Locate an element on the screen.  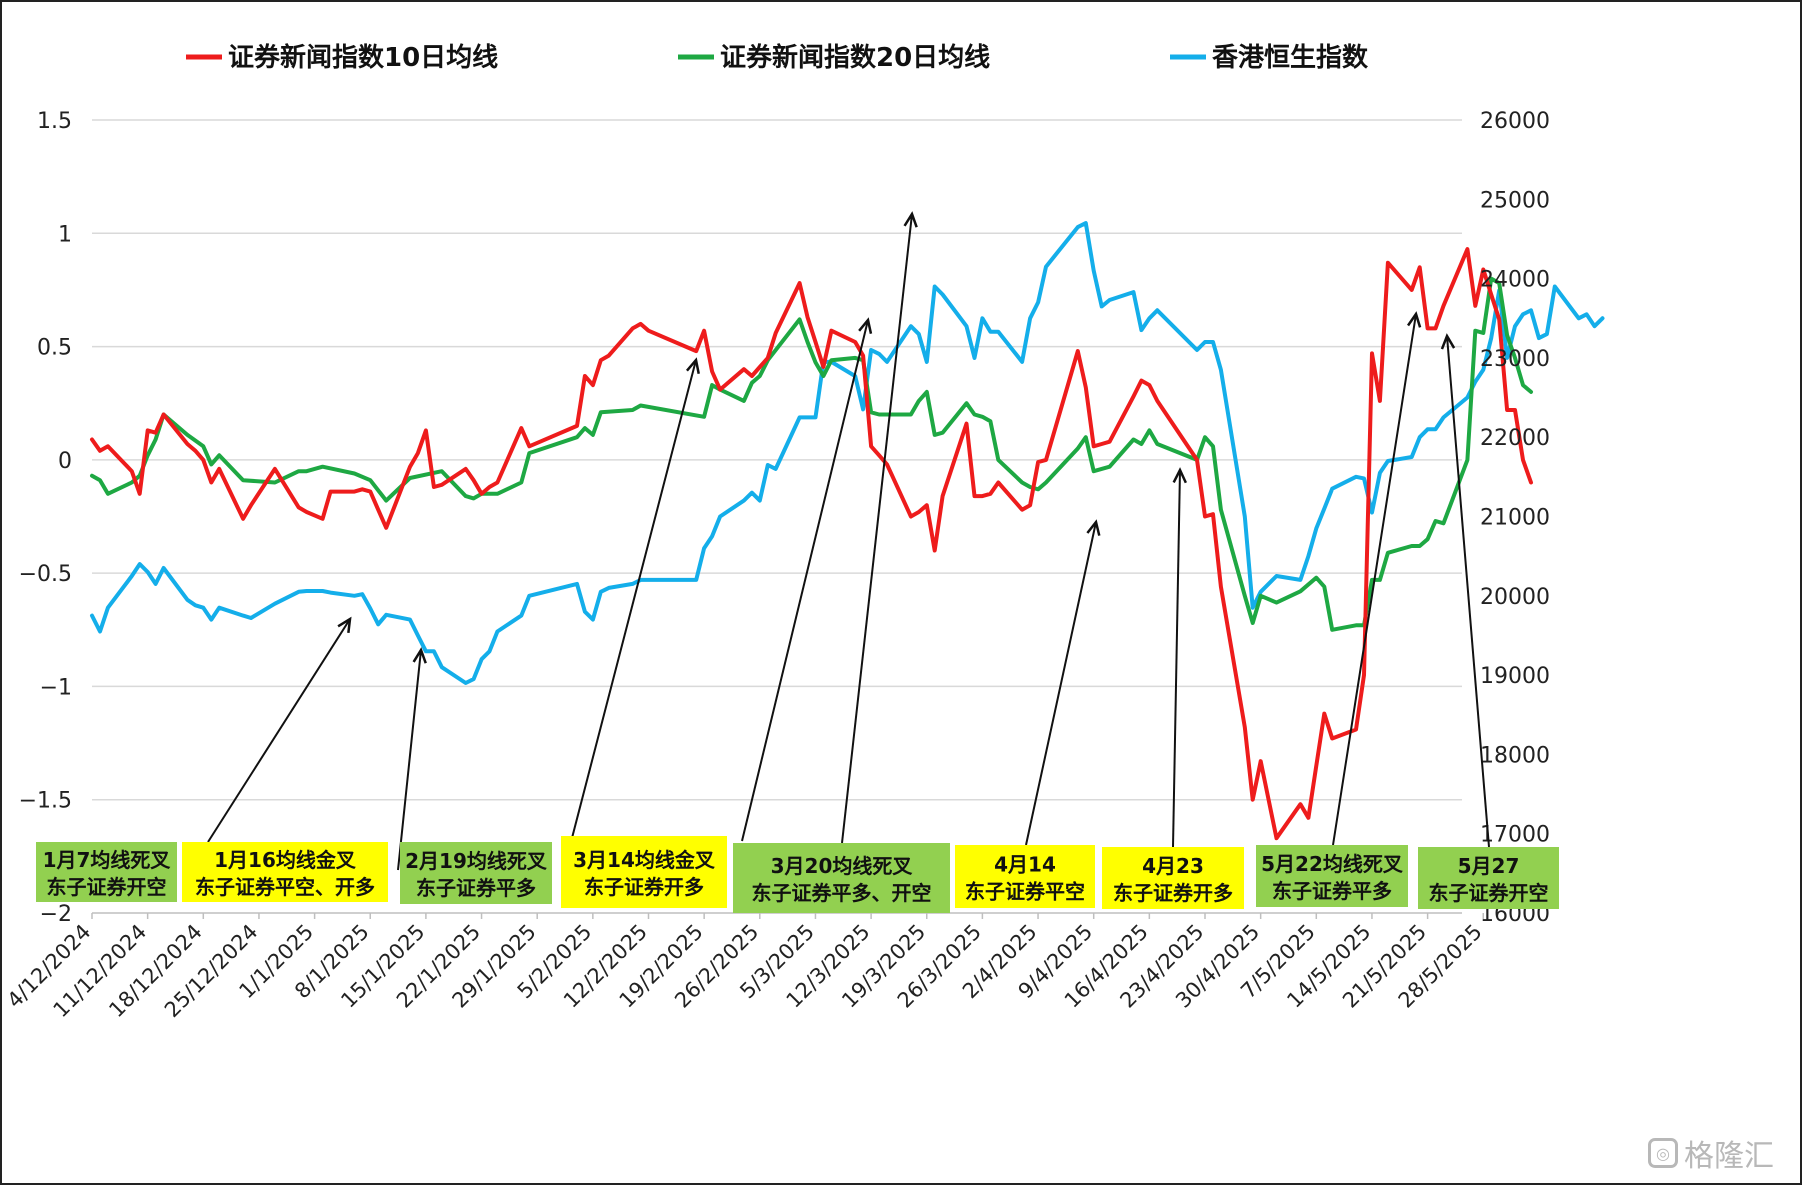
y-left-tick-label: 1.5 is located at coordinates (54, 121).